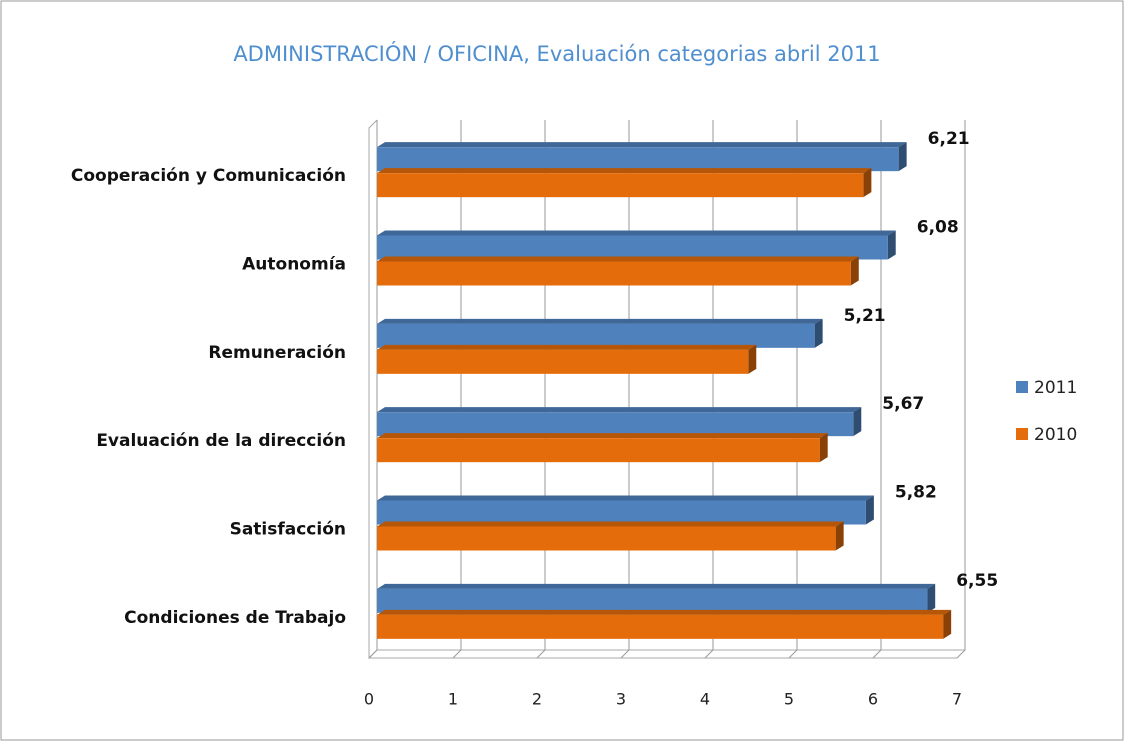  I want to click on x-tick-label: 6, so click(873, 699).